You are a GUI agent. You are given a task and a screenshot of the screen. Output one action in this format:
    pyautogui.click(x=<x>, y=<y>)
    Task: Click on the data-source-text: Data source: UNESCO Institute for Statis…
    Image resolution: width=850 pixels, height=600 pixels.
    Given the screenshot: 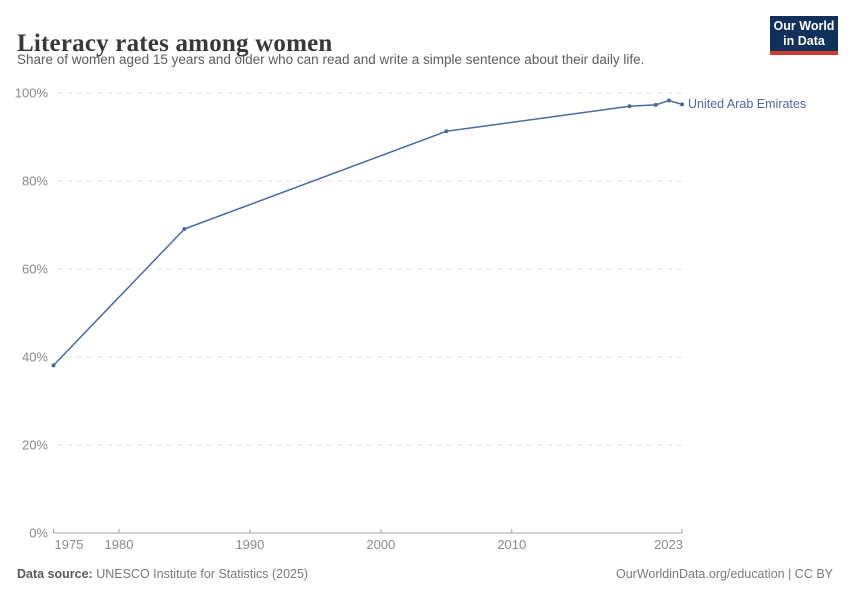 What is the action you would take?
    pyautogui.click(x=162, y=574)
    